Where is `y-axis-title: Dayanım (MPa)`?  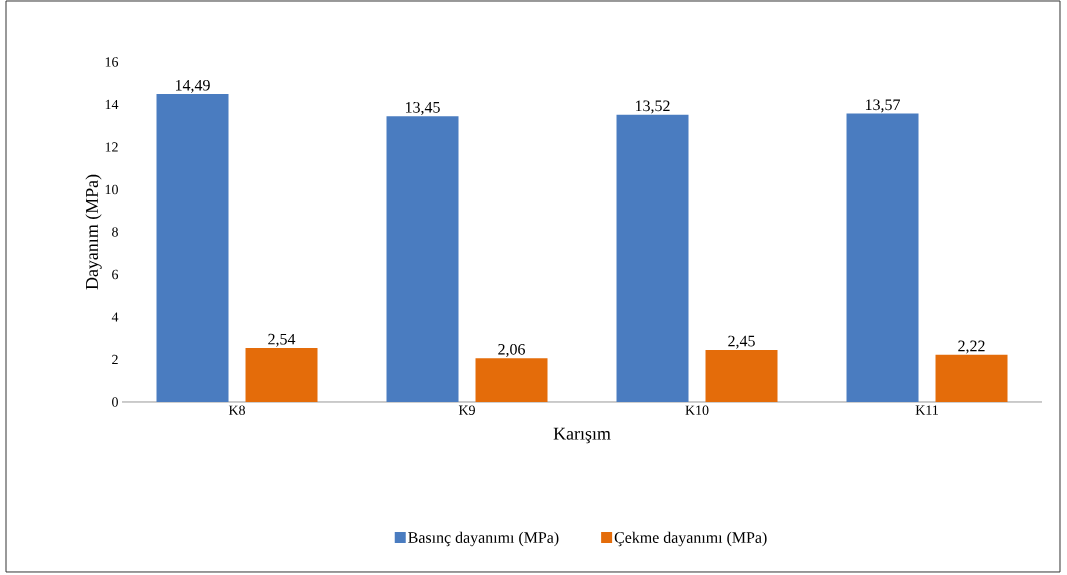 y-axis-title: Dayanım (MPa) is located at coordinates (93, 232).